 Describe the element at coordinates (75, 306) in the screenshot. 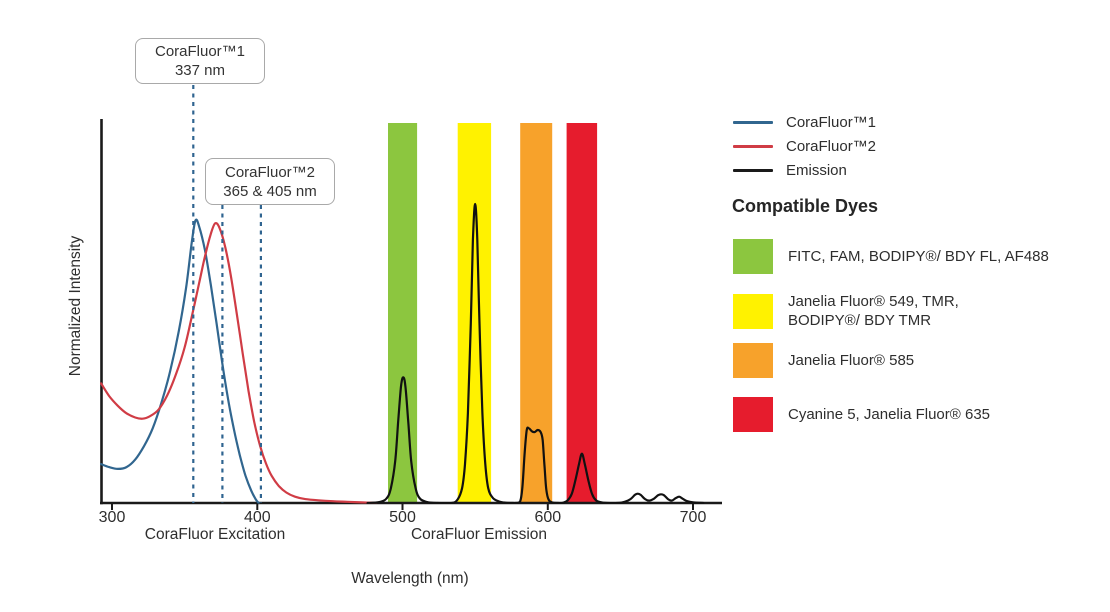

I see `y-axis-label: Normalized Intensity` at that location.